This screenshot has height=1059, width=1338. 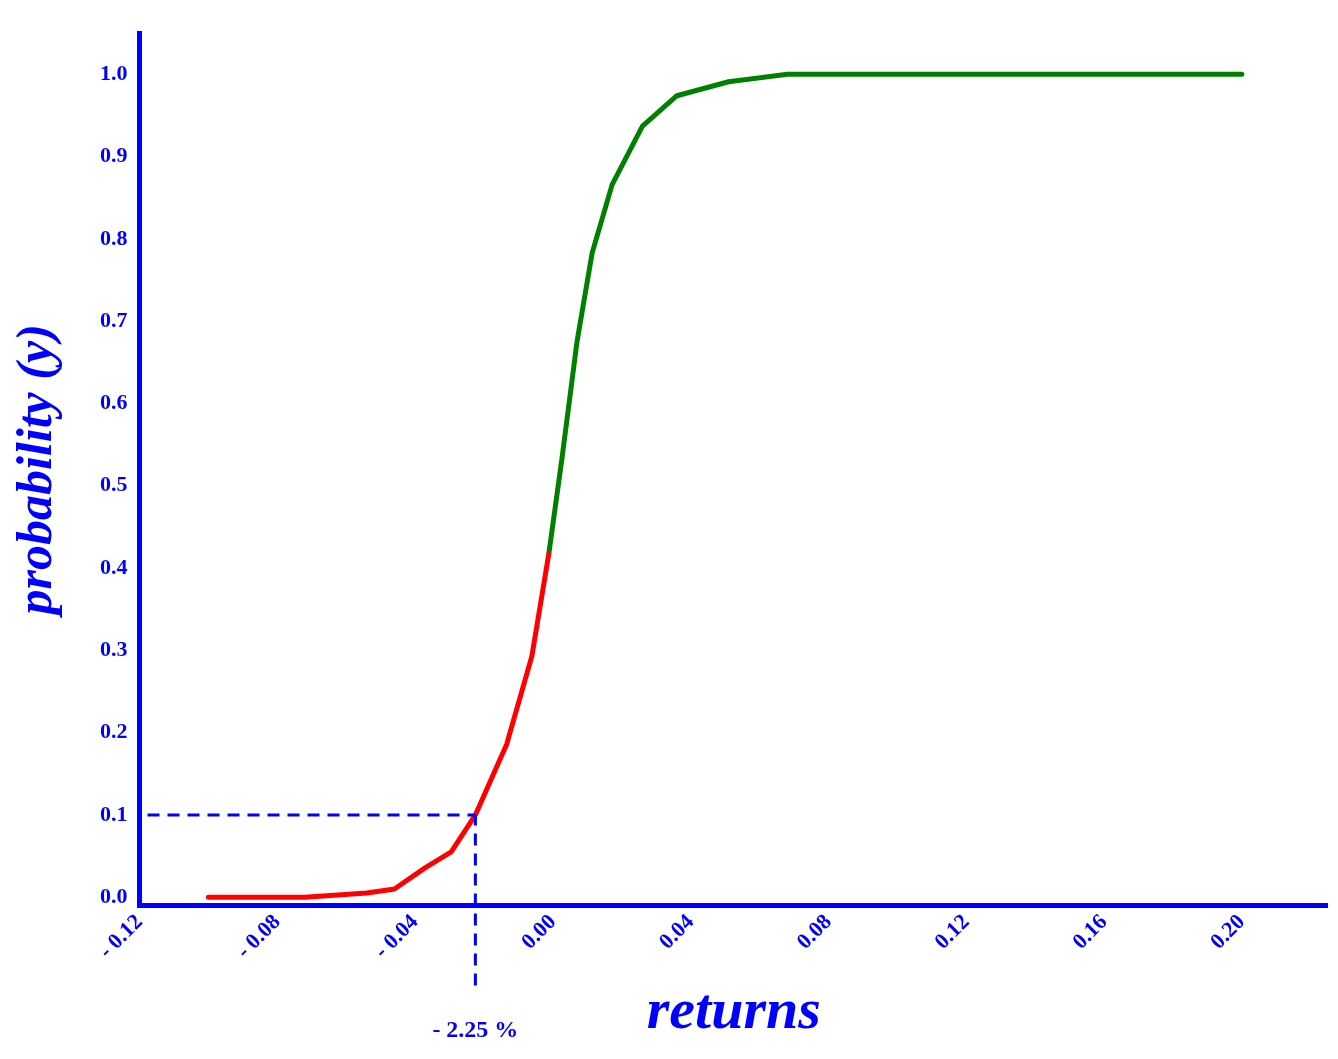 What do you see at coordinates (114, 566) in the screenshot?
I see `y-tick-label: 0.4` at bounding box center [114, 566].